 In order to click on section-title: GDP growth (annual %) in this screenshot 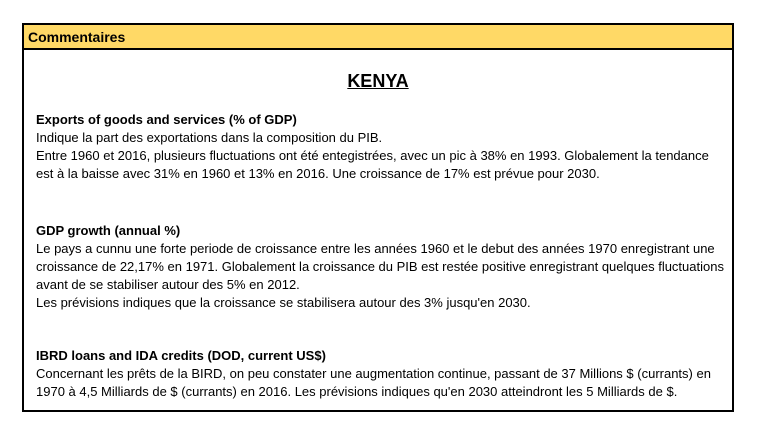, I will do `click(108, 230)`.